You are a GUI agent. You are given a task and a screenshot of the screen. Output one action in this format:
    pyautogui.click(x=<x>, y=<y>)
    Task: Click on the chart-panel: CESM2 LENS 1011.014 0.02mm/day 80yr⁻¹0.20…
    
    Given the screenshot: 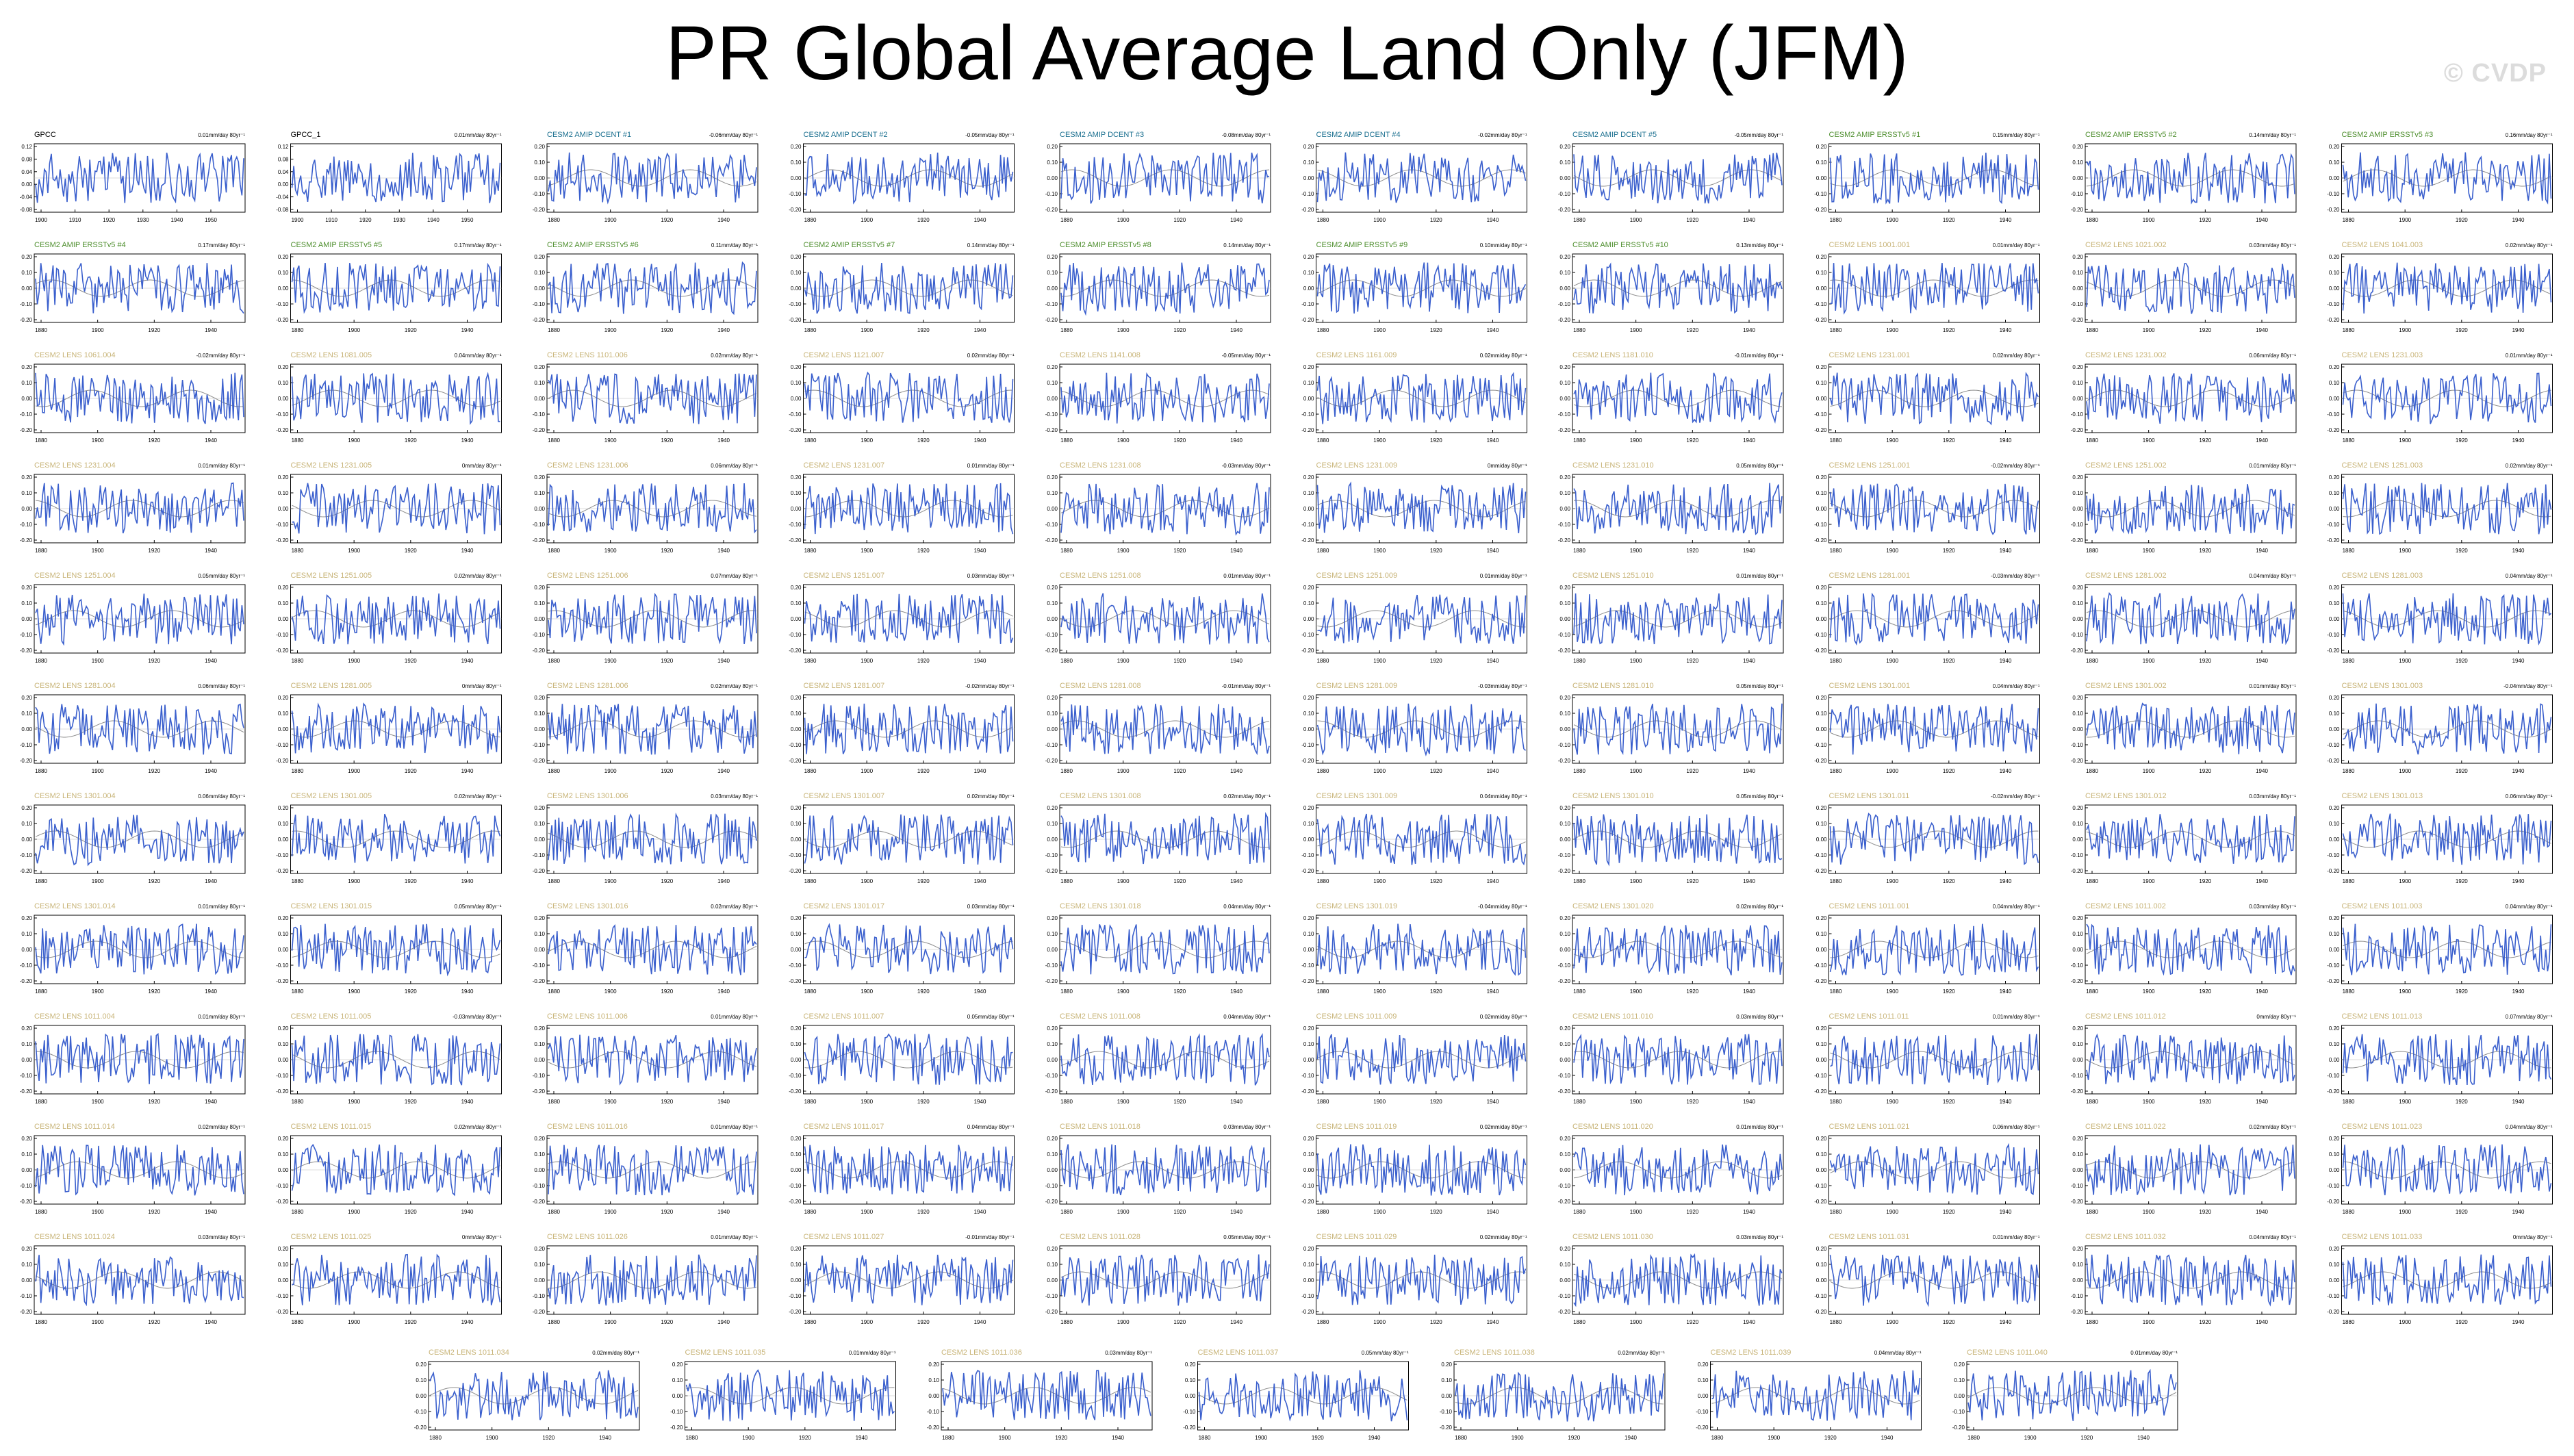 What is the action you would take?
    pyautogui.click(x=133, y=1169)
    